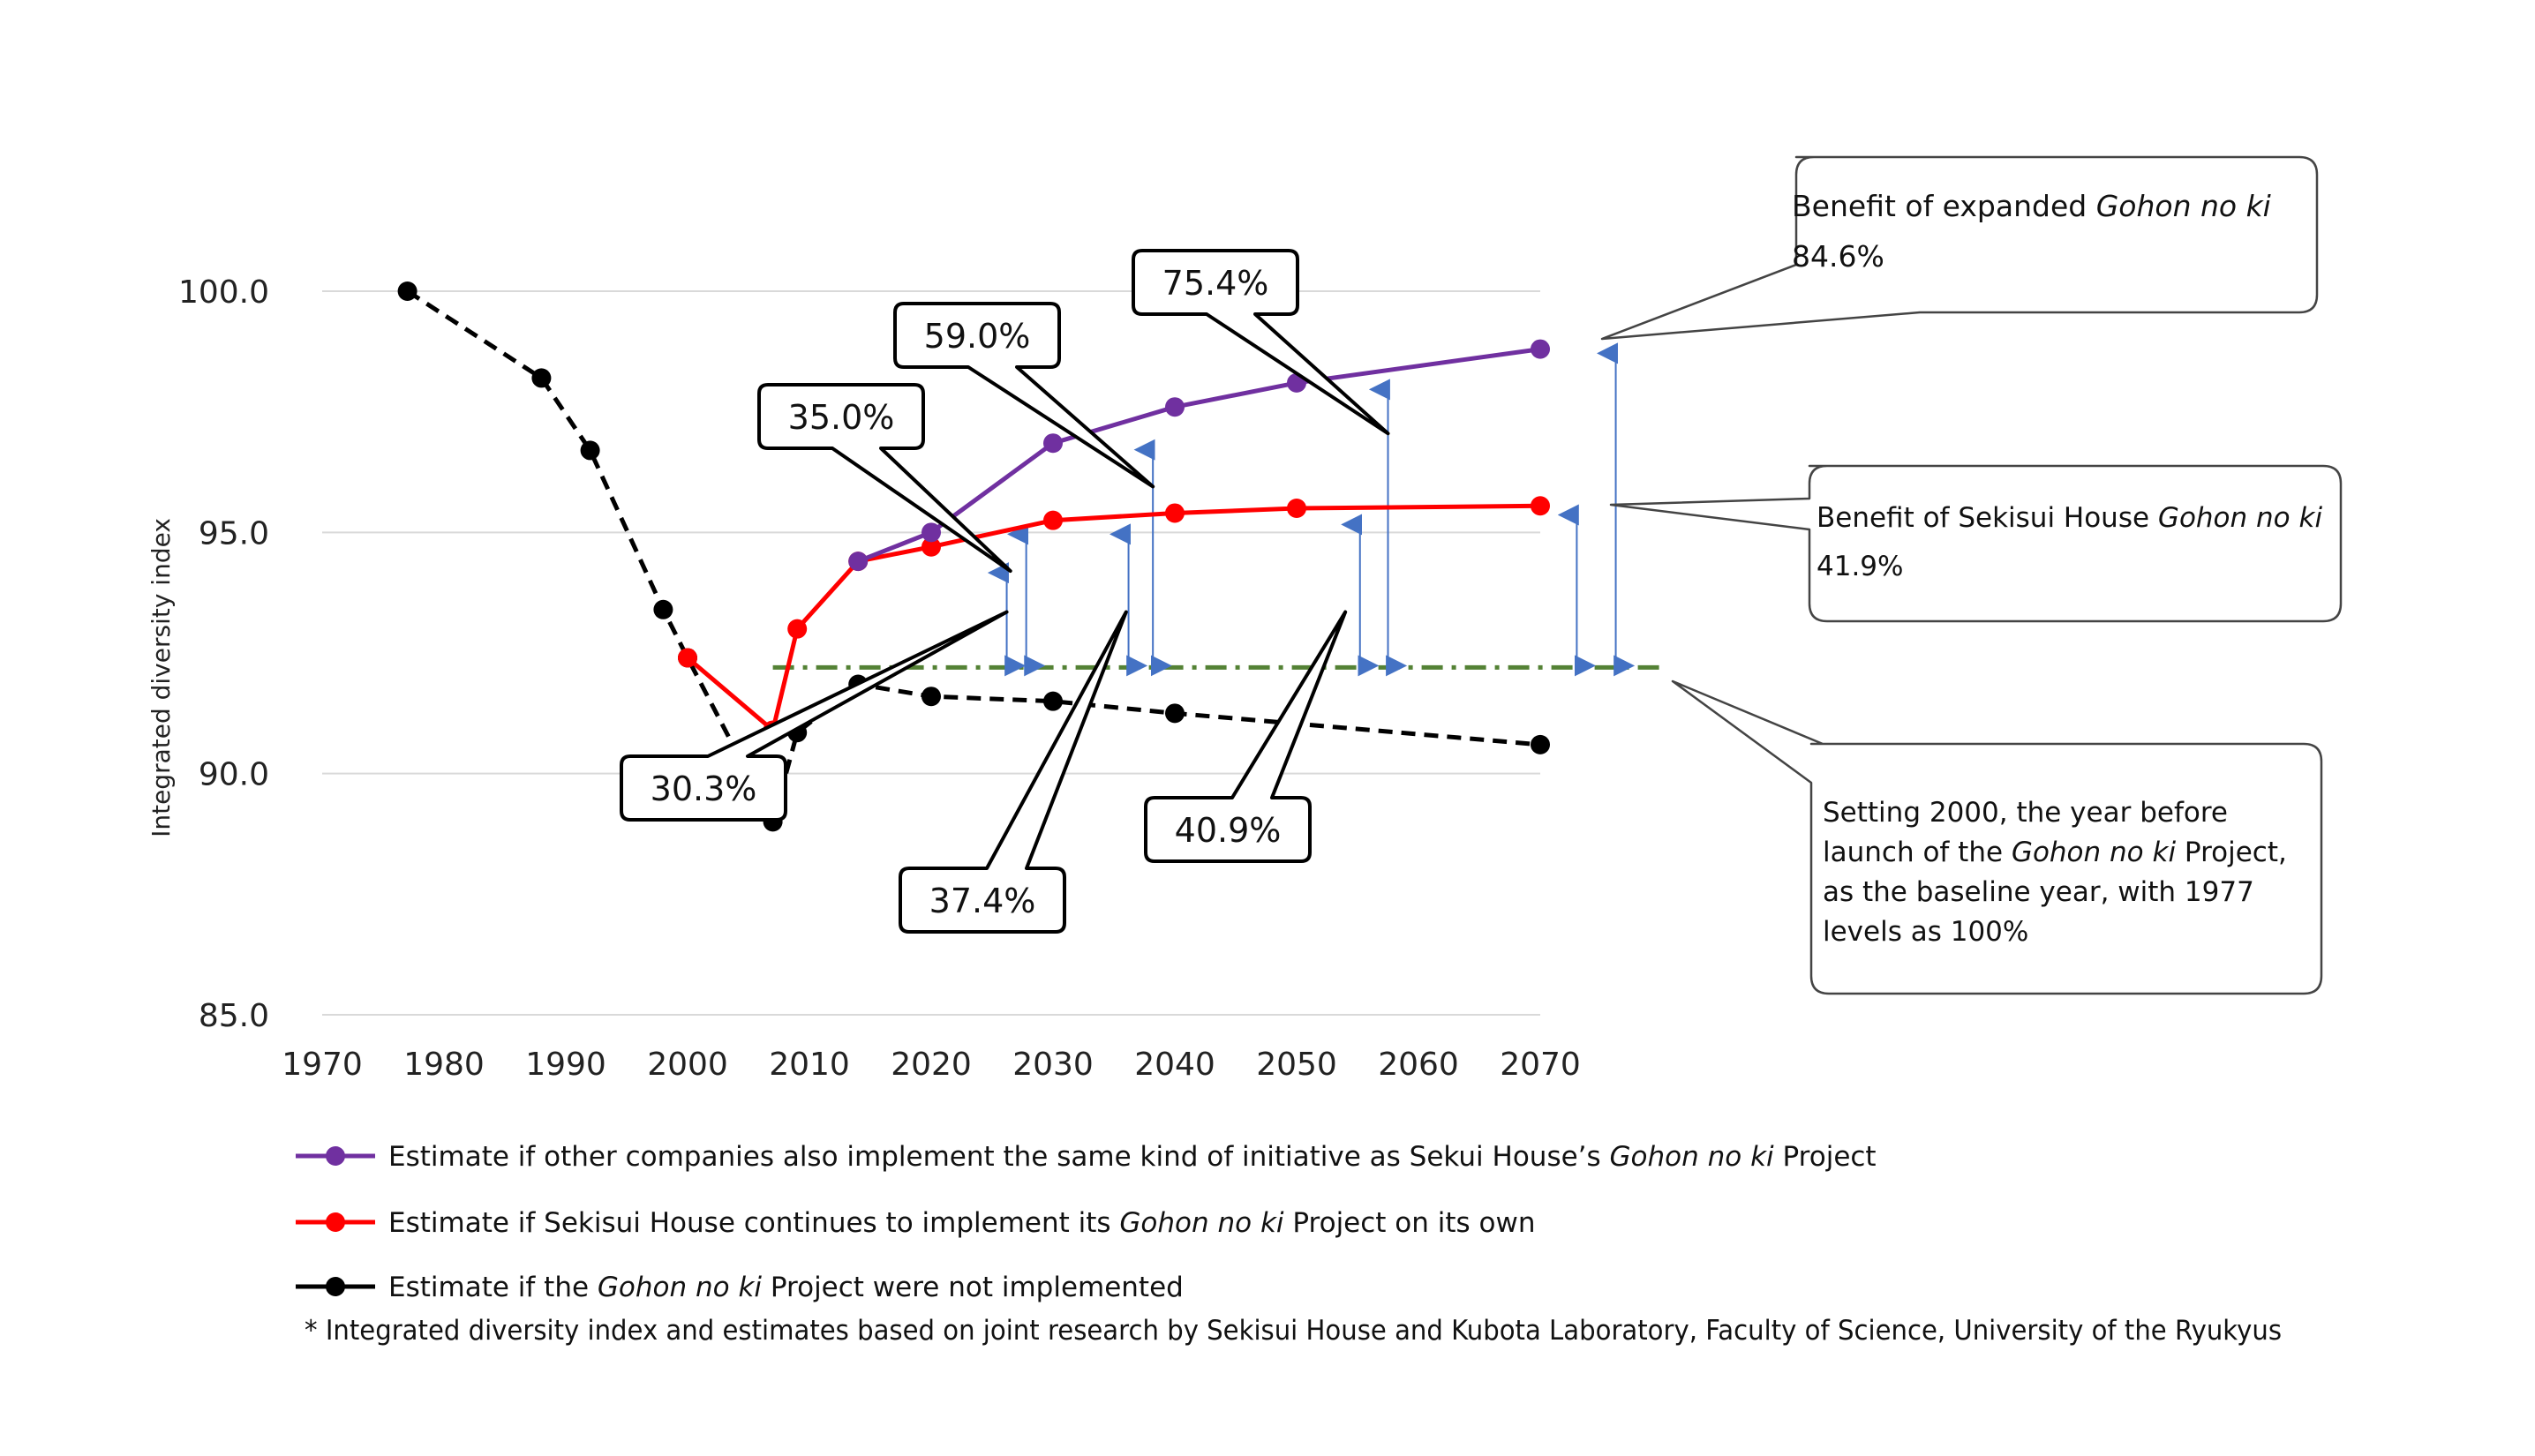 This screenshot has width=2535, height=1456. I want to click on callout-3: 59.0%, so click(1024, 395).